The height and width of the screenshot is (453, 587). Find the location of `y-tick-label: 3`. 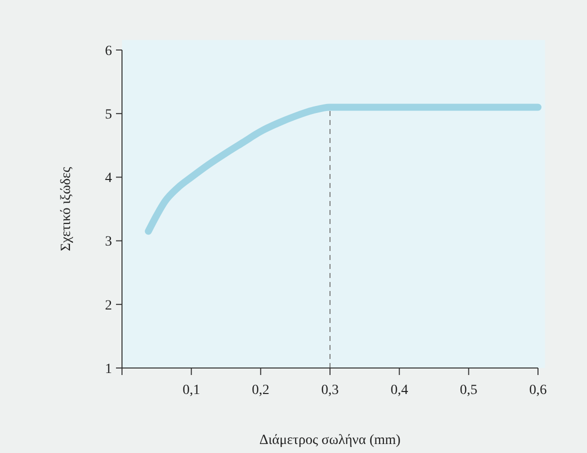

y-tick-label: 3 is located at coordinates (108, 242).